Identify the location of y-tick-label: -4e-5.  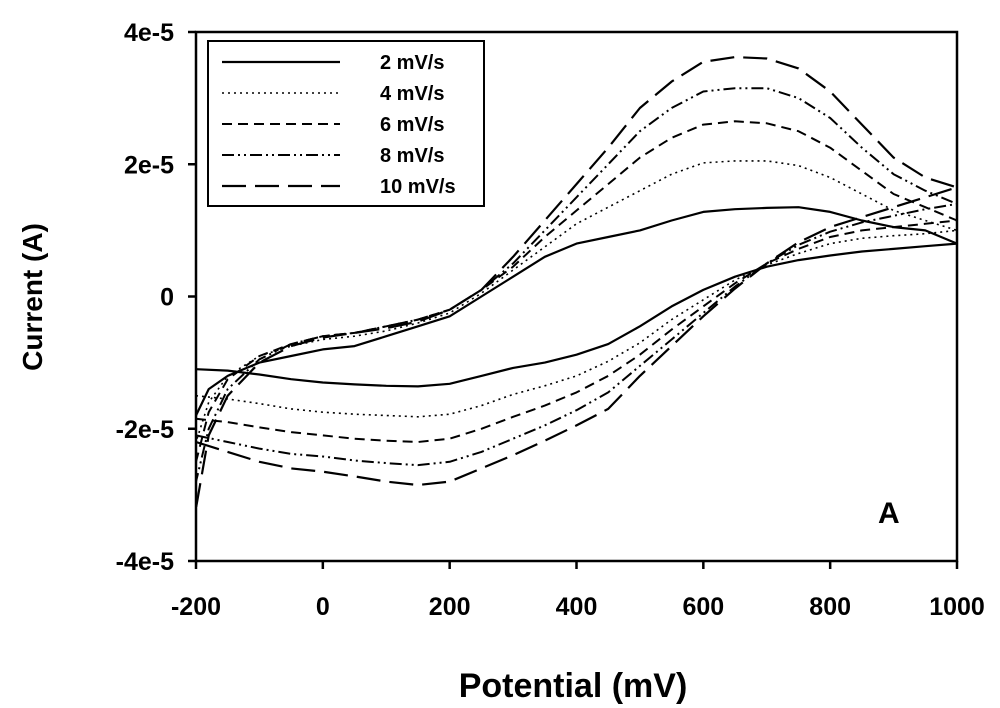
(145, 562).